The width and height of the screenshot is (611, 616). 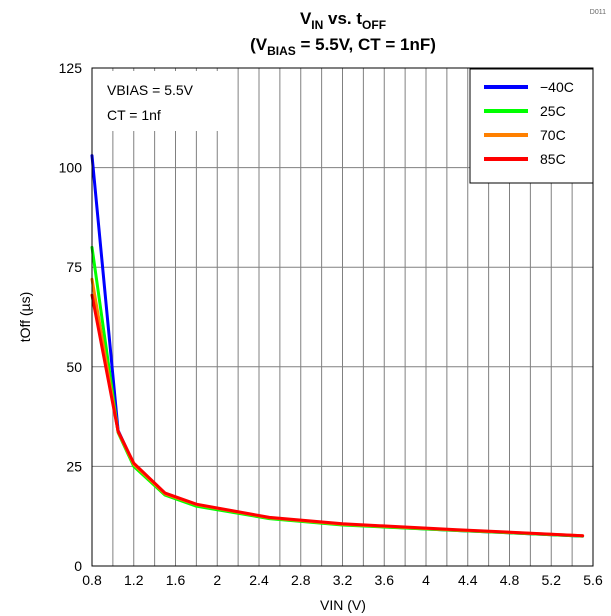 I want to click on x-tick-label: 4.8, so click(x=510, y=580).